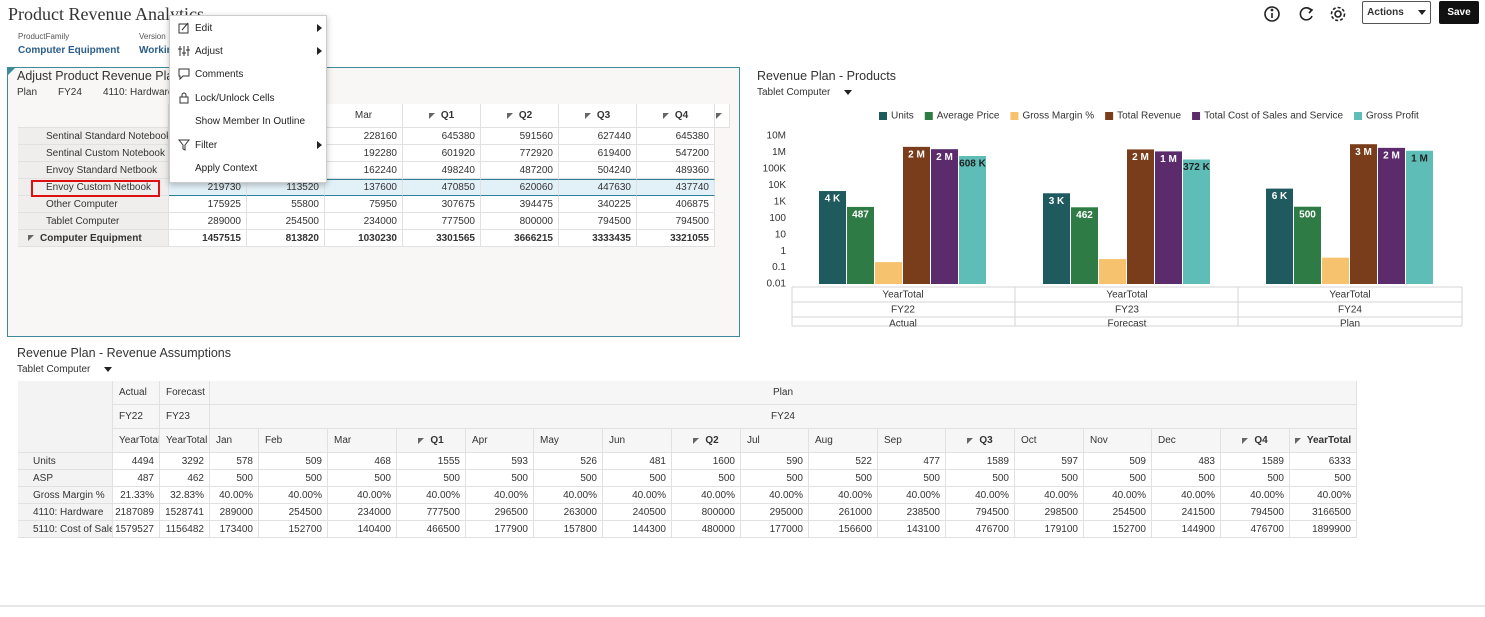 This screenshot has width=1485, height=617. What do you see at coordinates (248, 121) in the screenshot?
I see `menu-item: Show Member In Outline` at bounding box center [248, 121].